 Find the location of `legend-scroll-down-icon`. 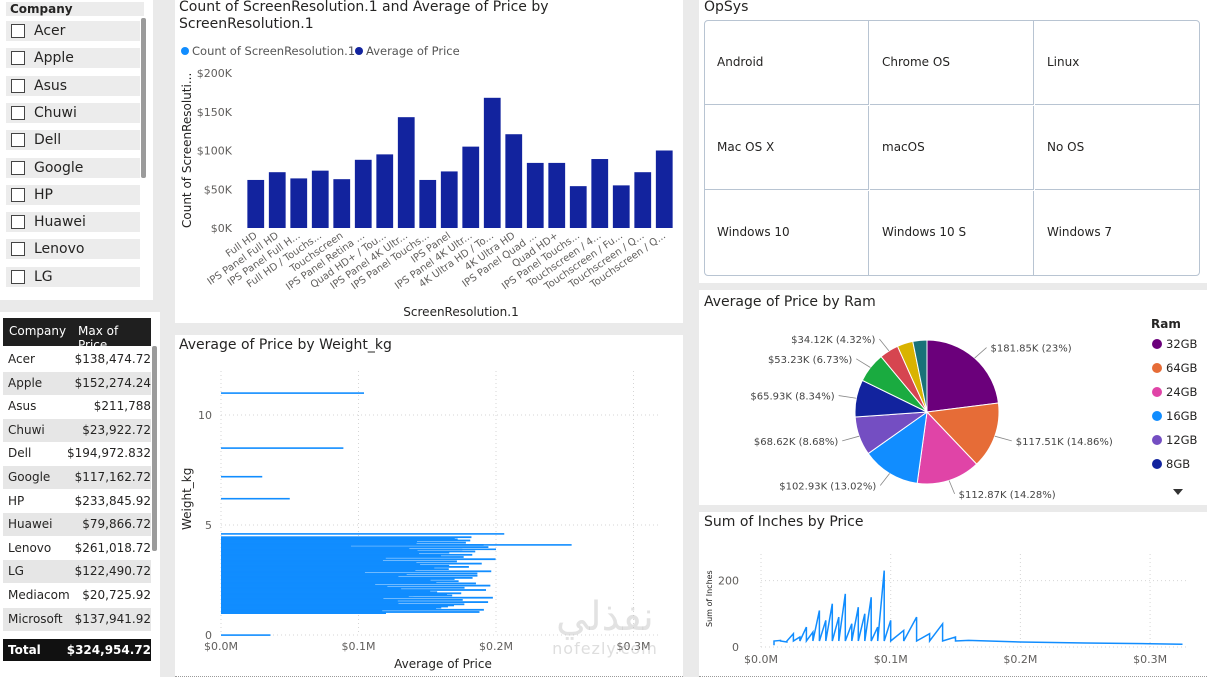

legend-scroll-down-icon is located at coordinates (1178, 492).